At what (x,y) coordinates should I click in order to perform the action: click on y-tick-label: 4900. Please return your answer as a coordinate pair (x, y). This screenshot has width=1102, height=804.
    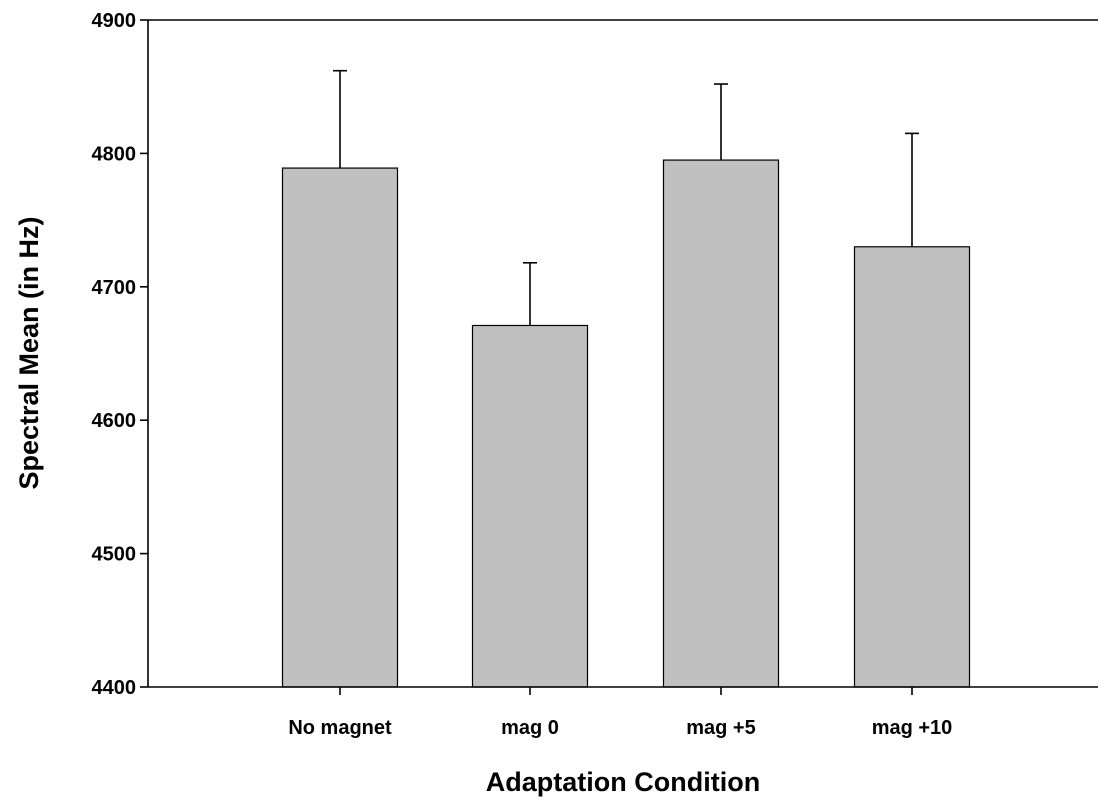
    Looking at the image, I should click on (114, 21).